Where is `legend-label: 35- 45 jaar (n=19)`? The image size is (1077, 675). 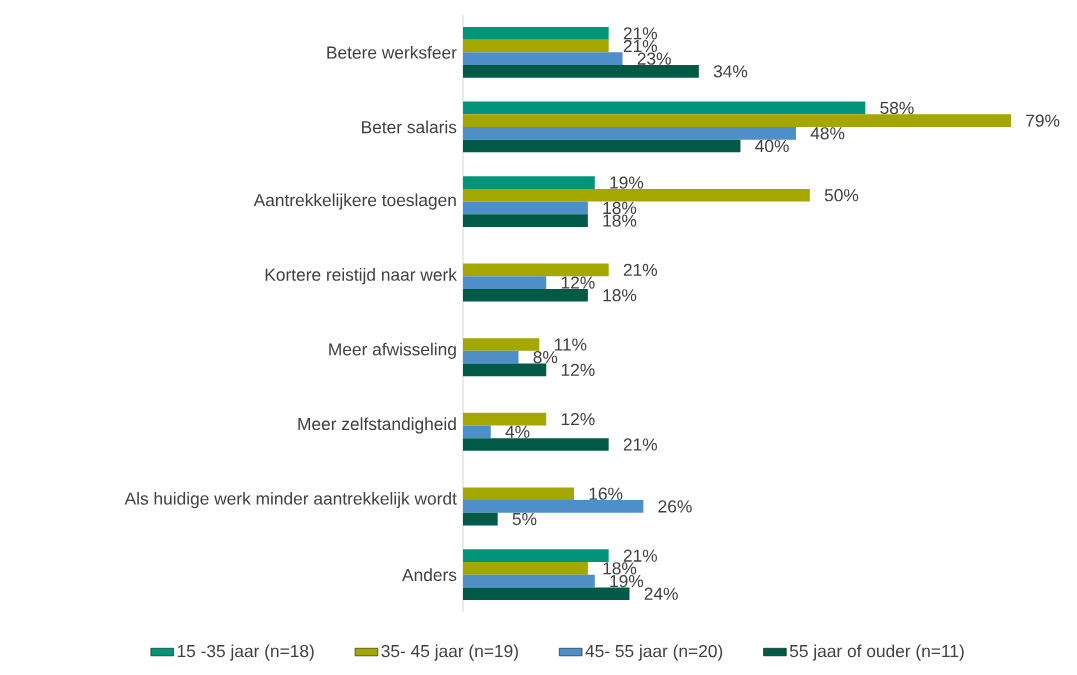 legend-label: 35- 45 jaar (n=19) is located at coordinates (449, 652).